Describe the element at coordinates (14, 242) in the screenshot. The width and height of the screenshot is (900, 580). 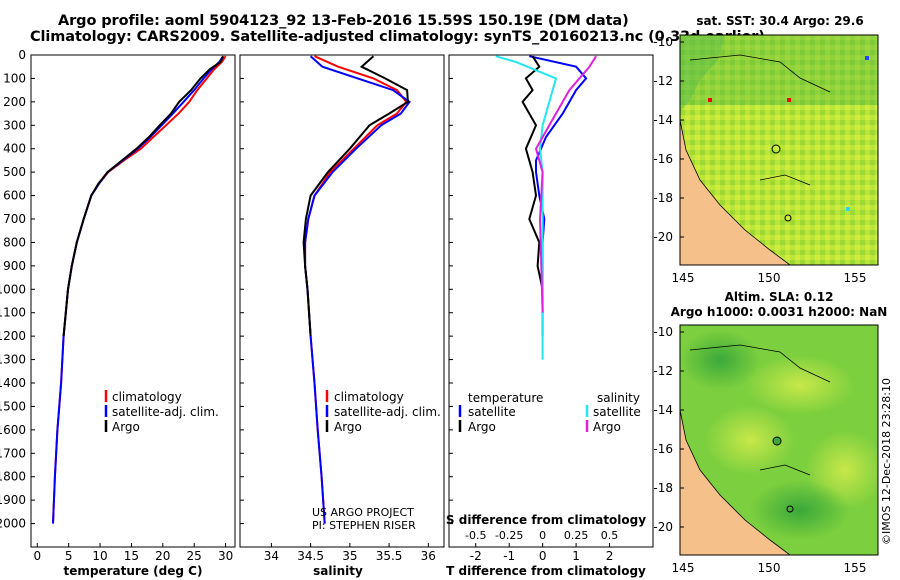
I see `depth-tick-label: 800` at that location.